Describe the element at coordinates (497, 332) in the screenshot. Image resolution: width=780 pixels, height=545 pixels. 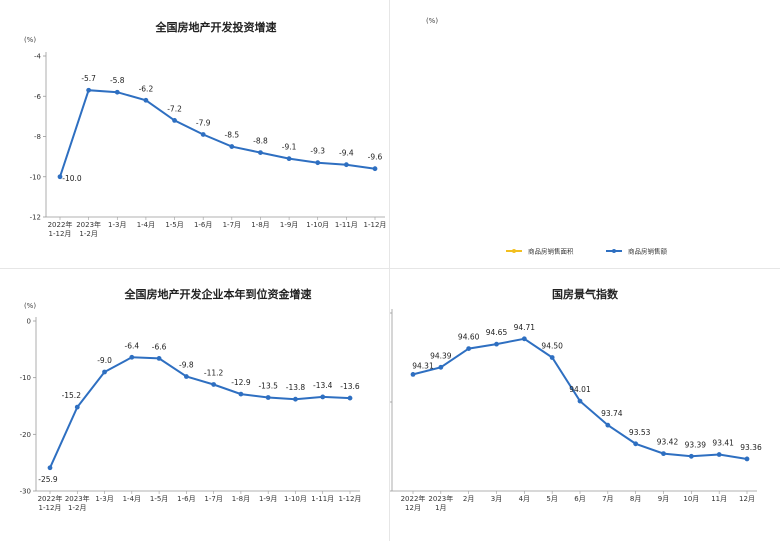
I see `data-label: 94.65` at that location.